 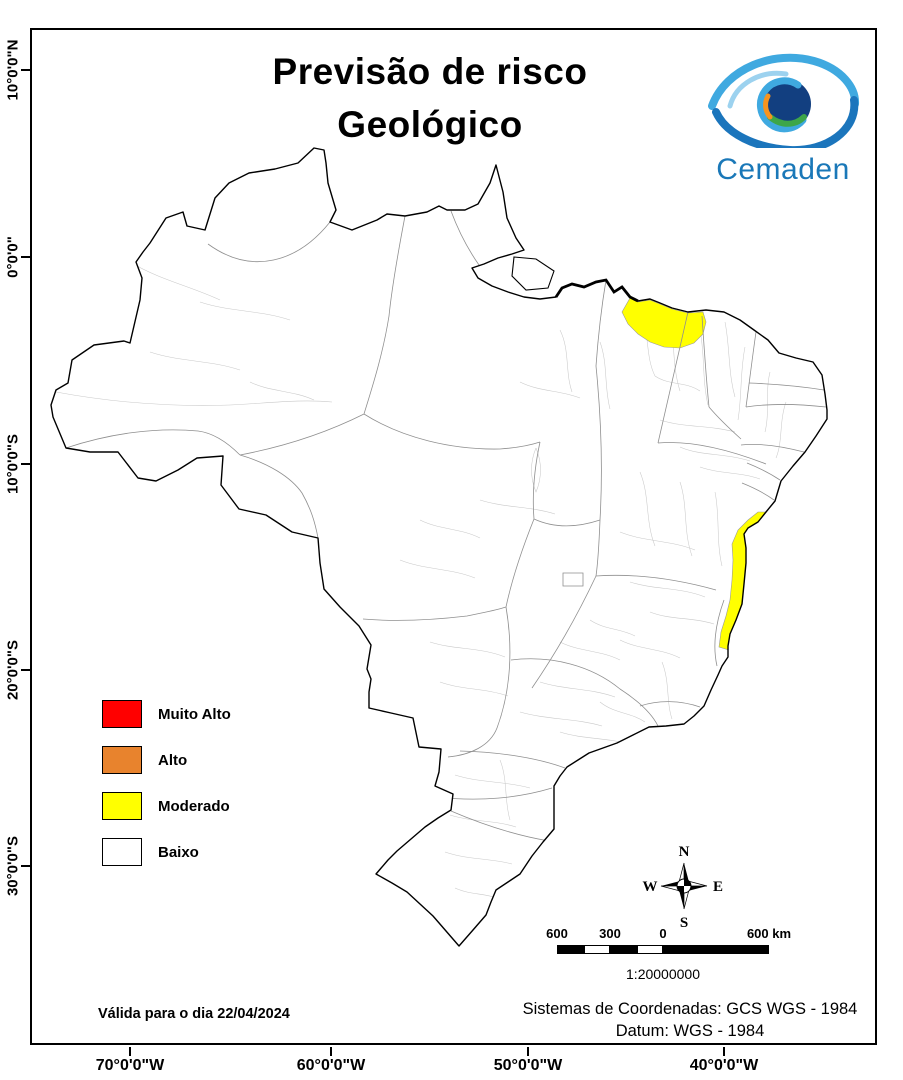 What do you see at coordinates (13, 257) in the screenshot?
I see `latitude-label: 0°0'0"` at bounding box center [13, 257].